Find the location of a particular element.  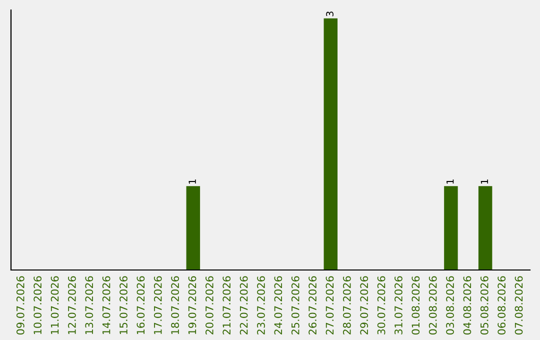

data-label: 3 is located at coordinates (330, 14).